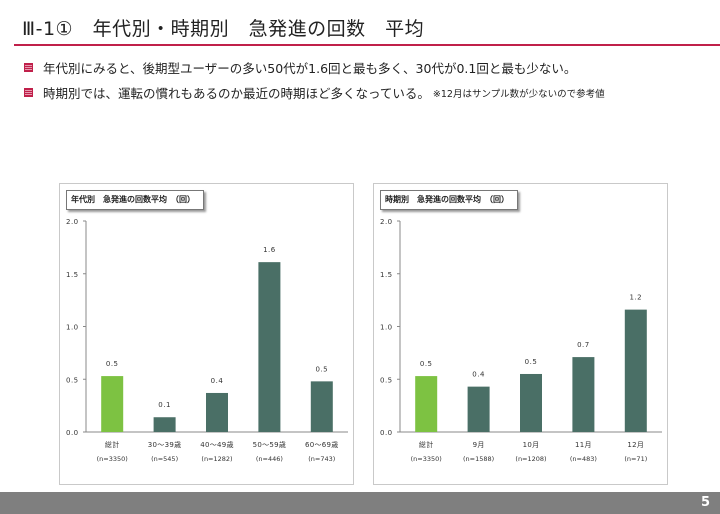 Image resolution: width=720 pixels, height=514 pixels. Describe the element at coordinates (478, 459) in the screenshot. I see `sample-size-label: (n=1588)` at that location.